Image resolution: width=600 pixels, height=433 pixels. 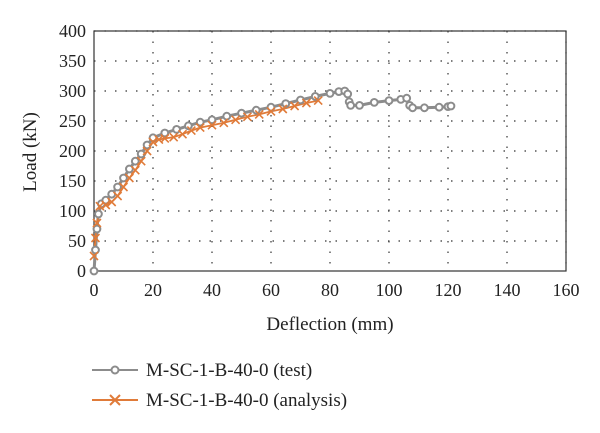 I want to click on x-tick-label: 40, so click(x=212, y=290).